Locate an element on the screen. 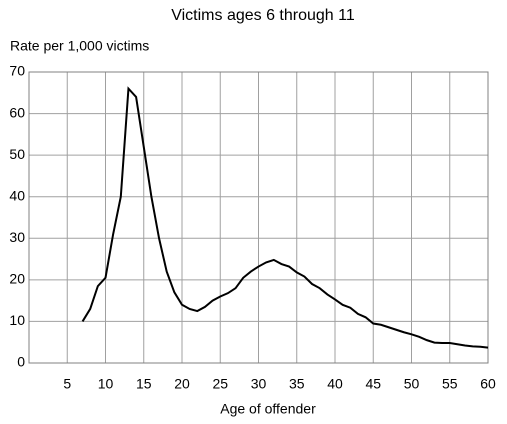 The height and width of the screenshot is (424, 507). x-tick-label: 45 is located at coordinates (373, 384).